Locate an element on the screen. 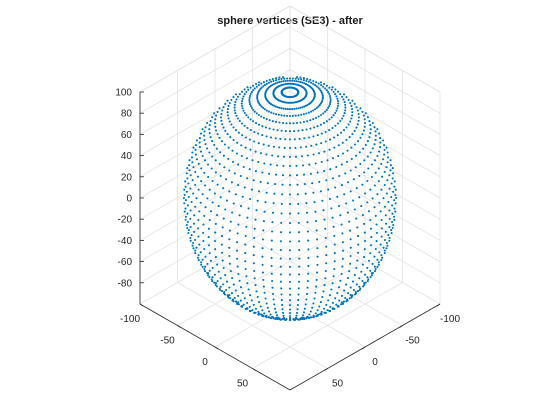 Image resolution: width=560 pixels, height=420 pixels. grid-line-y-floor is located at coordinates (290, 304).